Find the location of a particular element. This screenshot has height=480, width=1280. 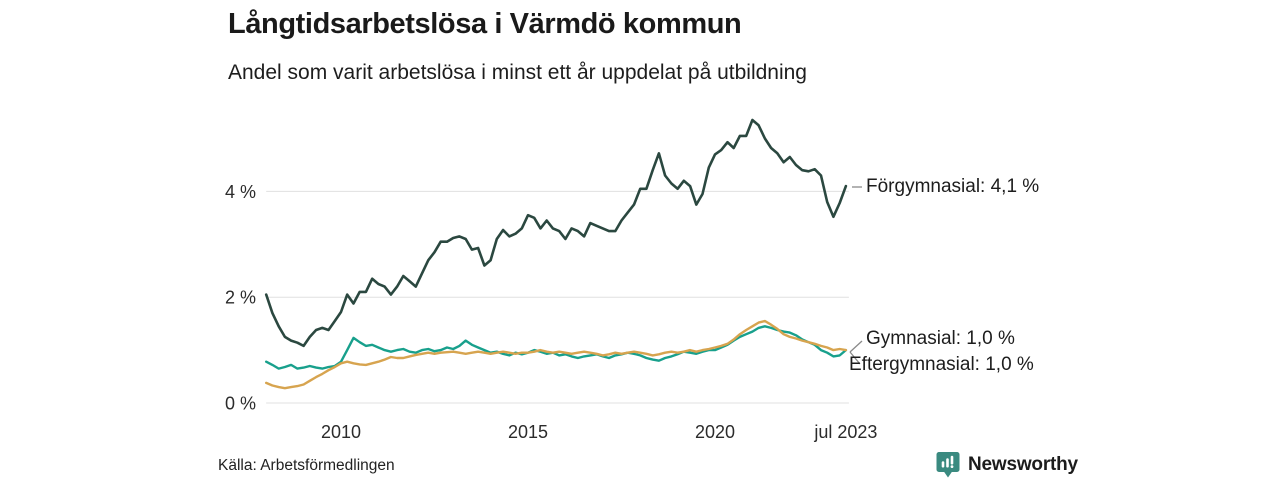

page-title: Långtidsarbetslösa i Värmdö kommun is located at coordinates (485, 24).